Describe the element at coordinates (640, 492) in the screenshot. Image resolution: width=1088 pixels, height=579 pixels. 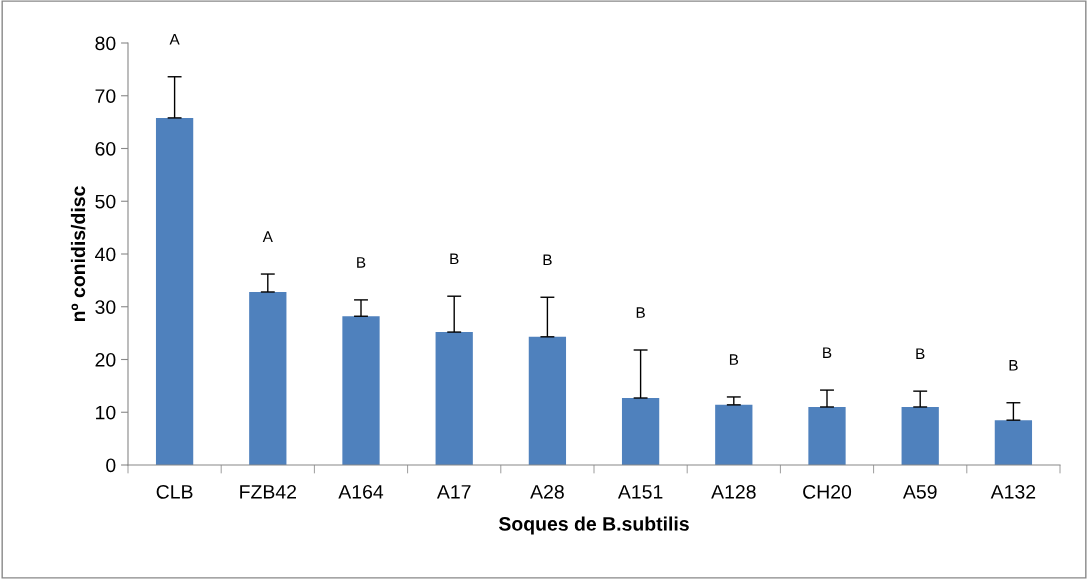
I see `x-tick-label: A151` at that location.